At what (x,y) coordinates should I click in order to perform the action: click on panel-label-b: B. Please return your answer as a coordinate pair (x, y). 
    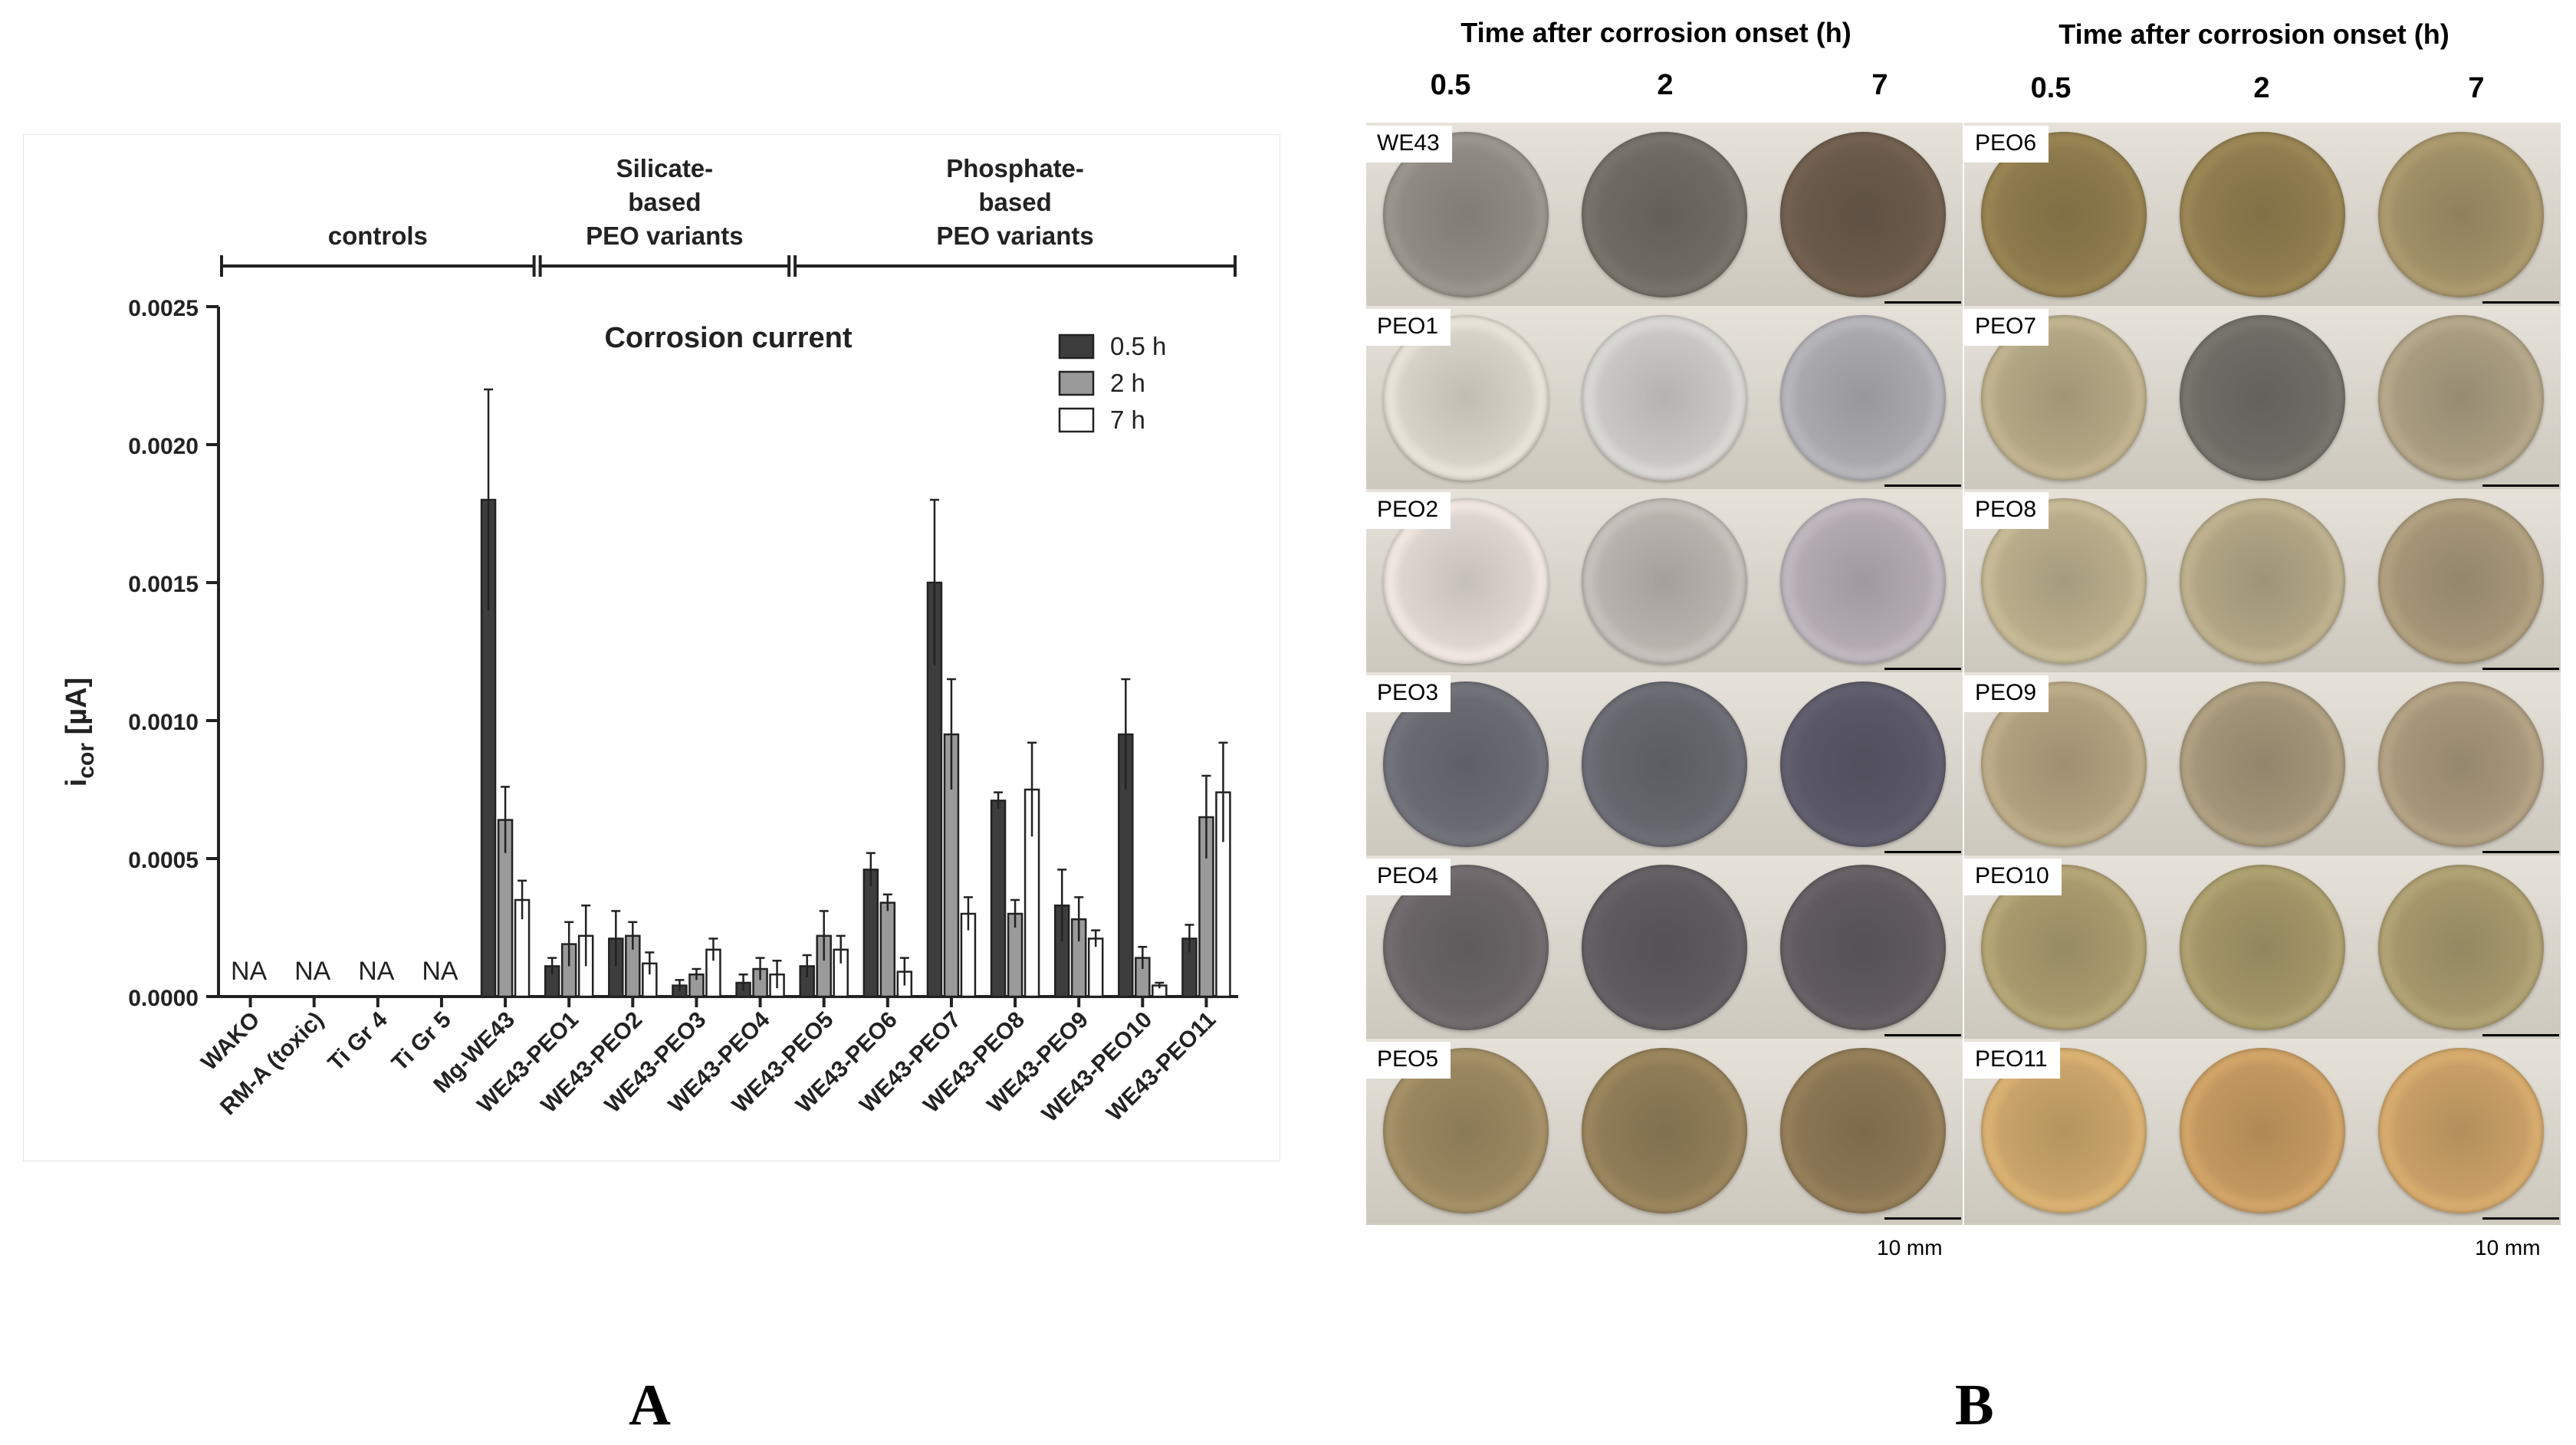
    Looking at the image, I should click on (1974, 1405).